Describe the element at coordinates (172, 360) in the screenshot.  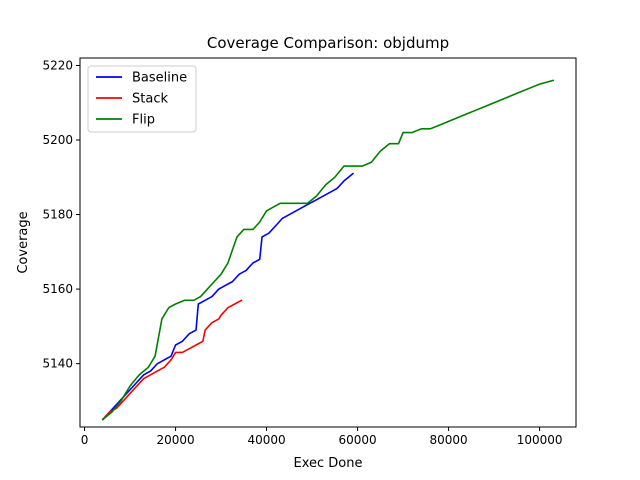
I see `series-line-stack` at that location.